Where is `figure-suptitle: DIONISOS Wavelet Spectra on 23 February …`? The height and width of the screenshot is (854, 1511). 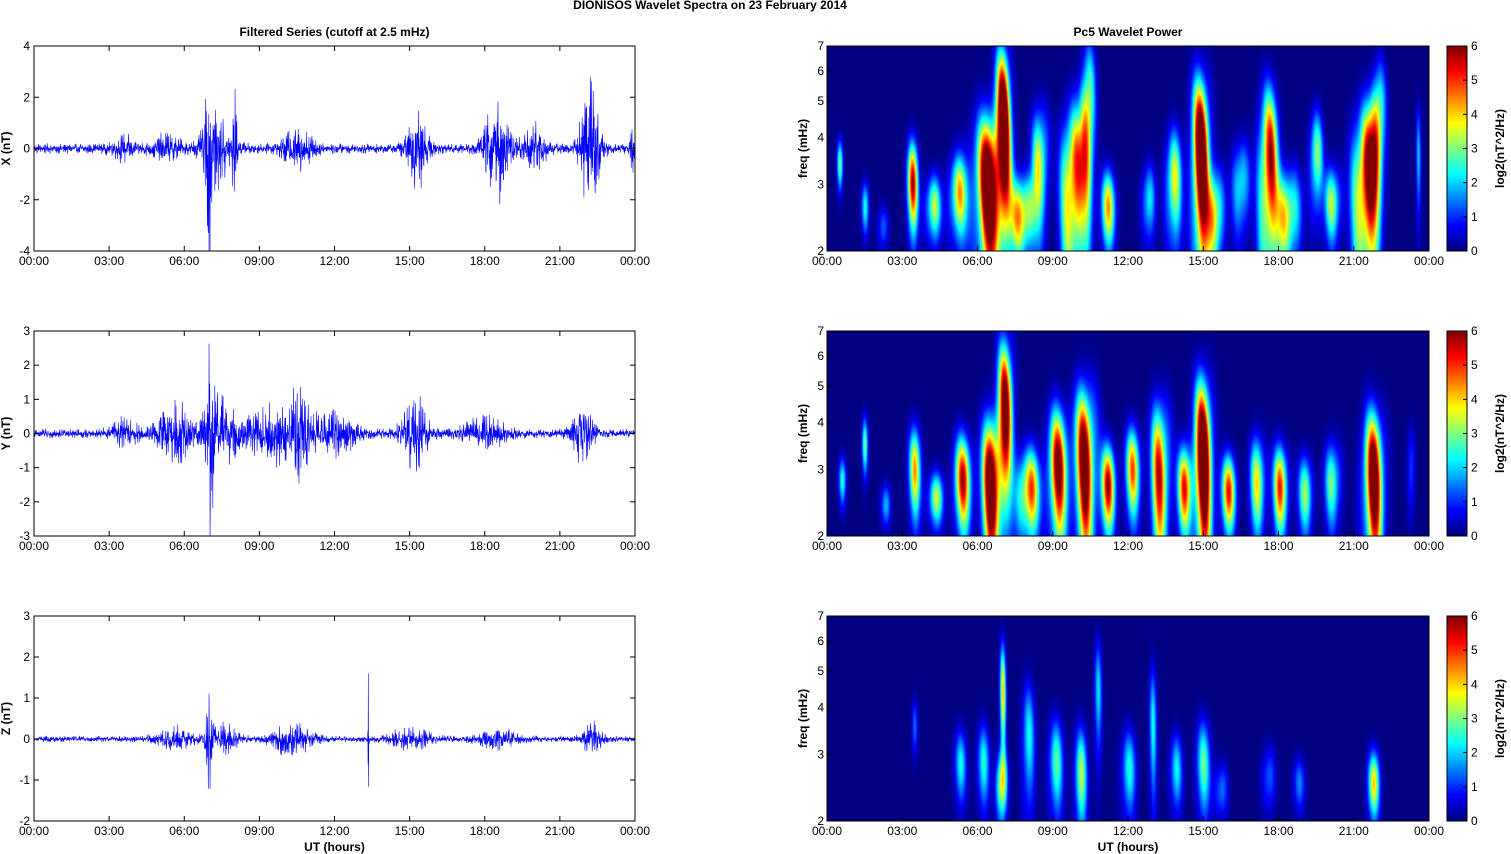 figure-suptitle: DIONISOS Wavelet Spectra on 23 February … is located at coordinates (710, 6).